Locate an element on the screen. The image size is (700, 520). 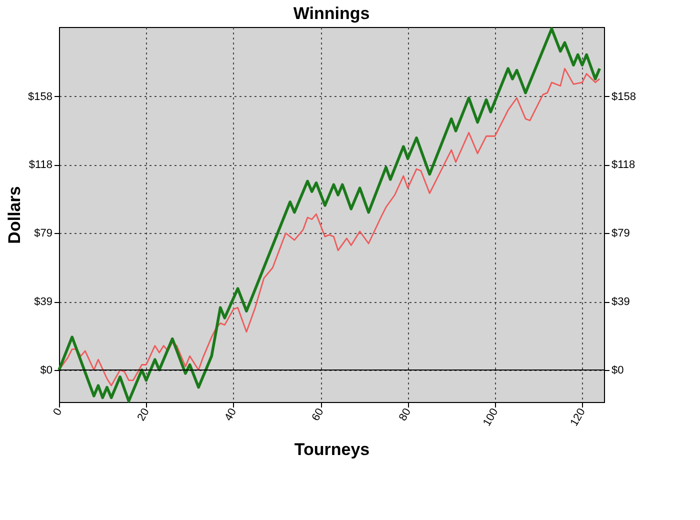
y-tick-label: $158 is located at coordinates (40, 96).